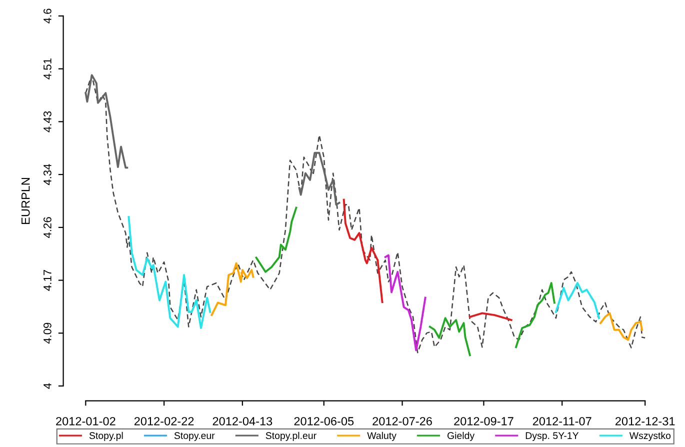 The width and height of the screenshot is (685, 447). What do you see at coordinates (324, 421) in the screenshot?
I see `x-tick-label: 2012-06-05` at bounding box center [324, 421].